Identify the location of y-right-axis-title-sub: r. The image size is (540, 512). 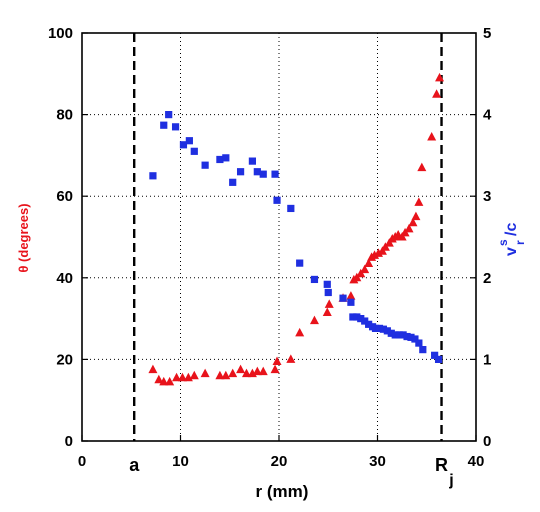
(520, 242).